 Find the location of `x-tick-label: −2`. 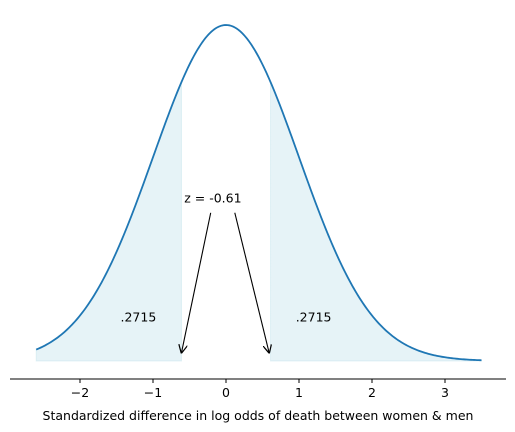

x-tick-label: −2 is located at coordinates (80, 392).